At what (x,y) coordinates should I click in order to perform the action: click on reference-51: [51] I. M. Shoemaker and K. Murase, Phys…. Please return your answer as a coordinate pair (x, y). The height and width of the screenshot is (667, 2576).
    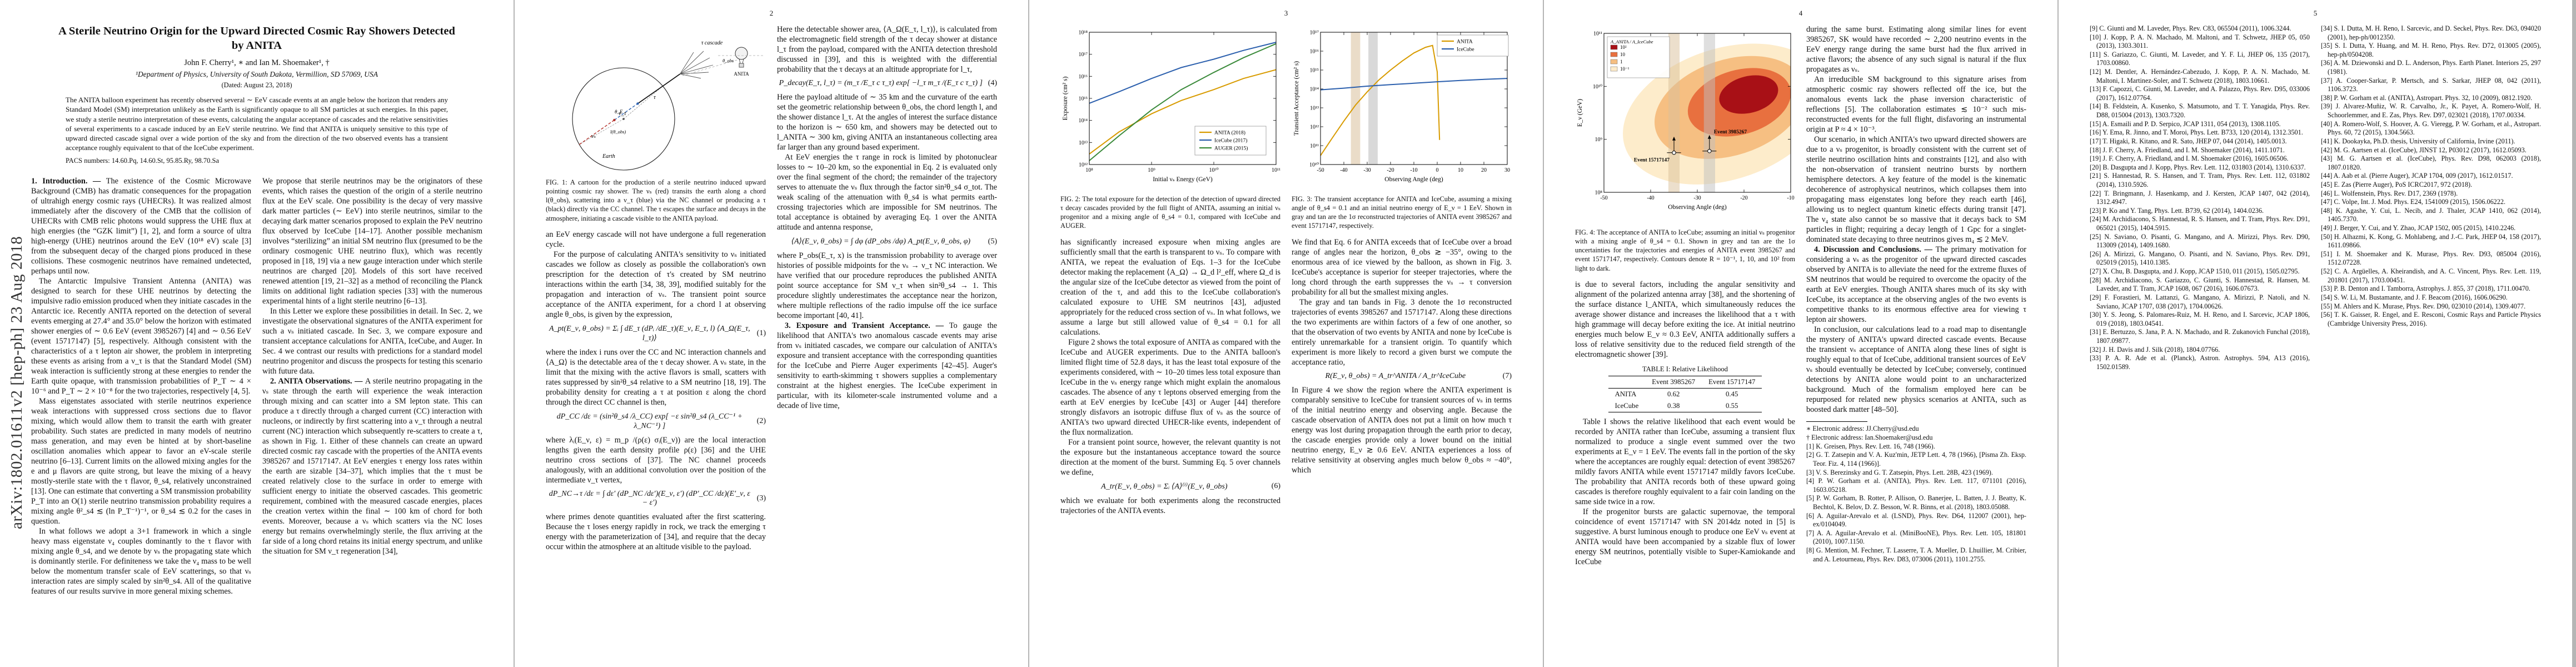
    Looking at the image, I should click on (2431, 258).